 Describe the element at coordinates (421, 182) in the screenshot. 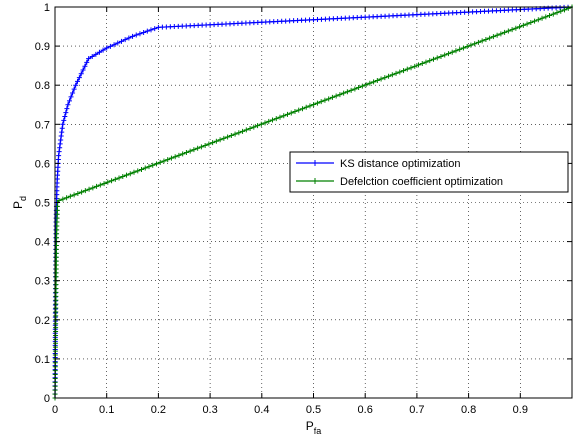

I see `legend-label-deflection: Defelction coefficient optimization` at that location.